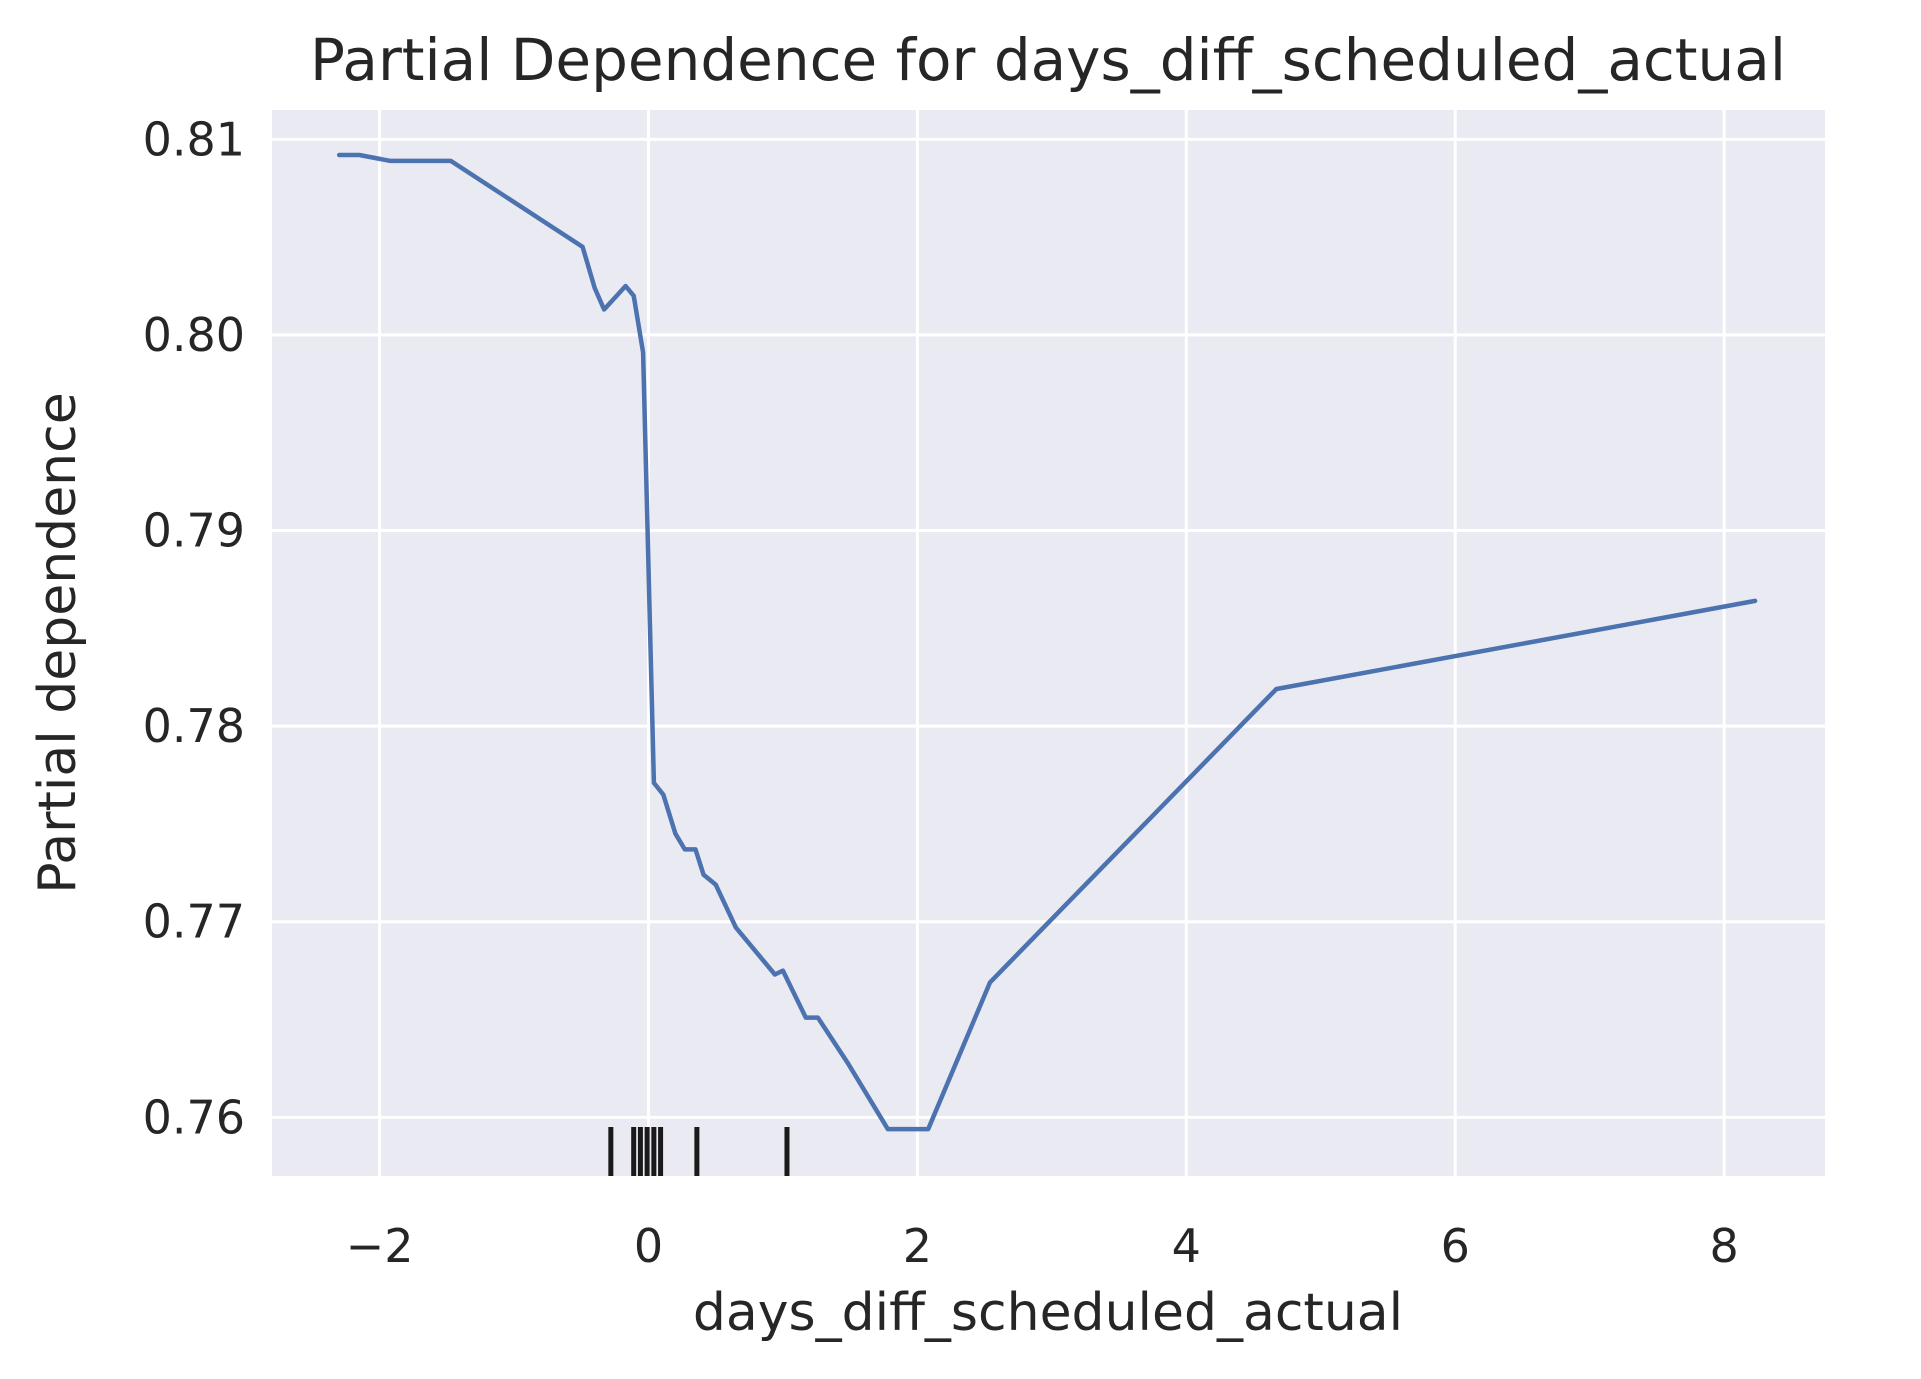  I want to click on y-tick-label: 0.77, so click(194, 922).